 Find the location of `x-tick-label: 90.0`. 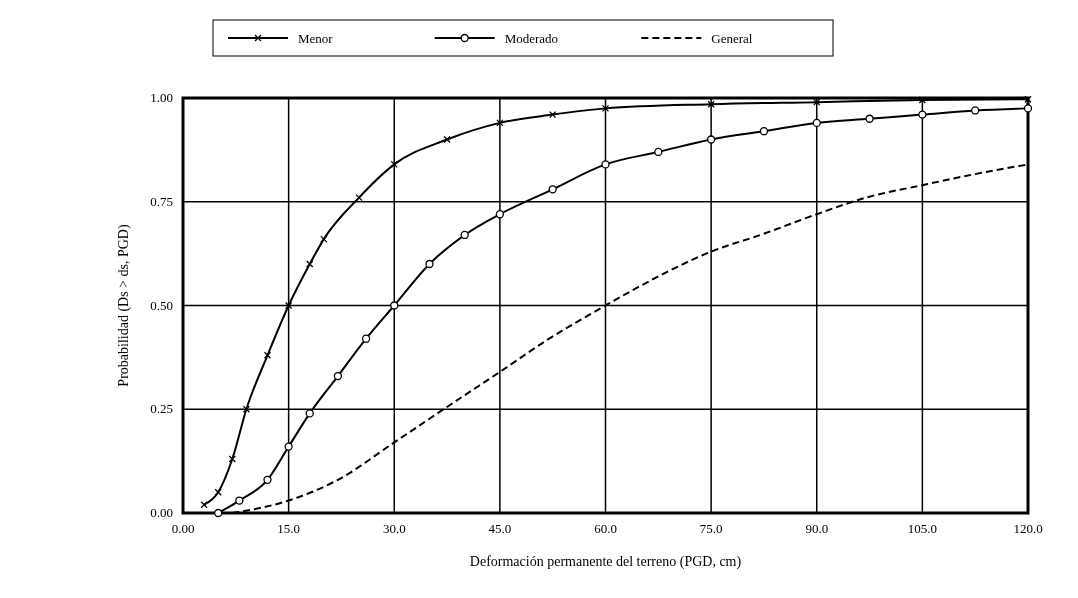

x-tick-label: 90.0 is located at coordinates (817, 528).